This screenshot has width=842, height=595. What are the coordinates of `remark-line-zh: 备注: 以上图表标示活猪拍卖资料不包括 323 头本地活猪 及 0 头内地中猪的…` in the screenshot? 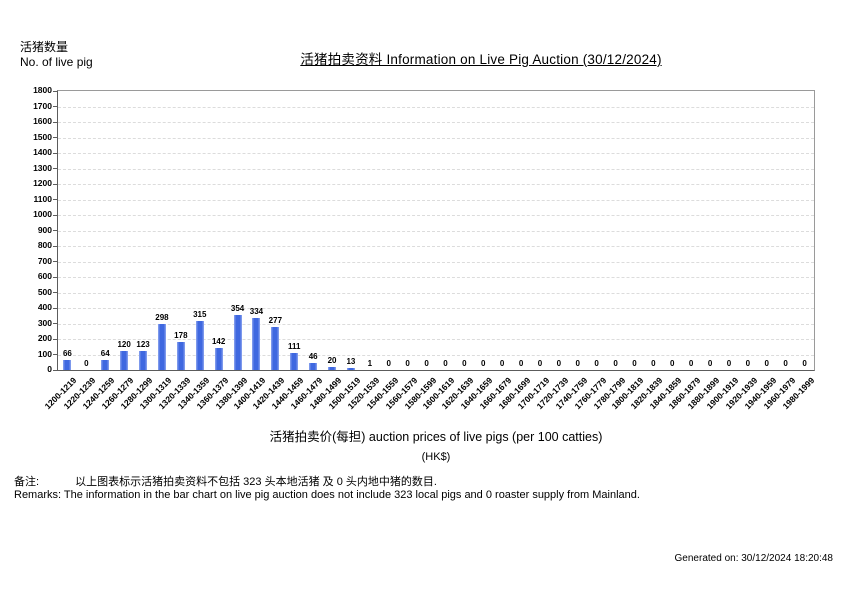 It's located at (225, 481).